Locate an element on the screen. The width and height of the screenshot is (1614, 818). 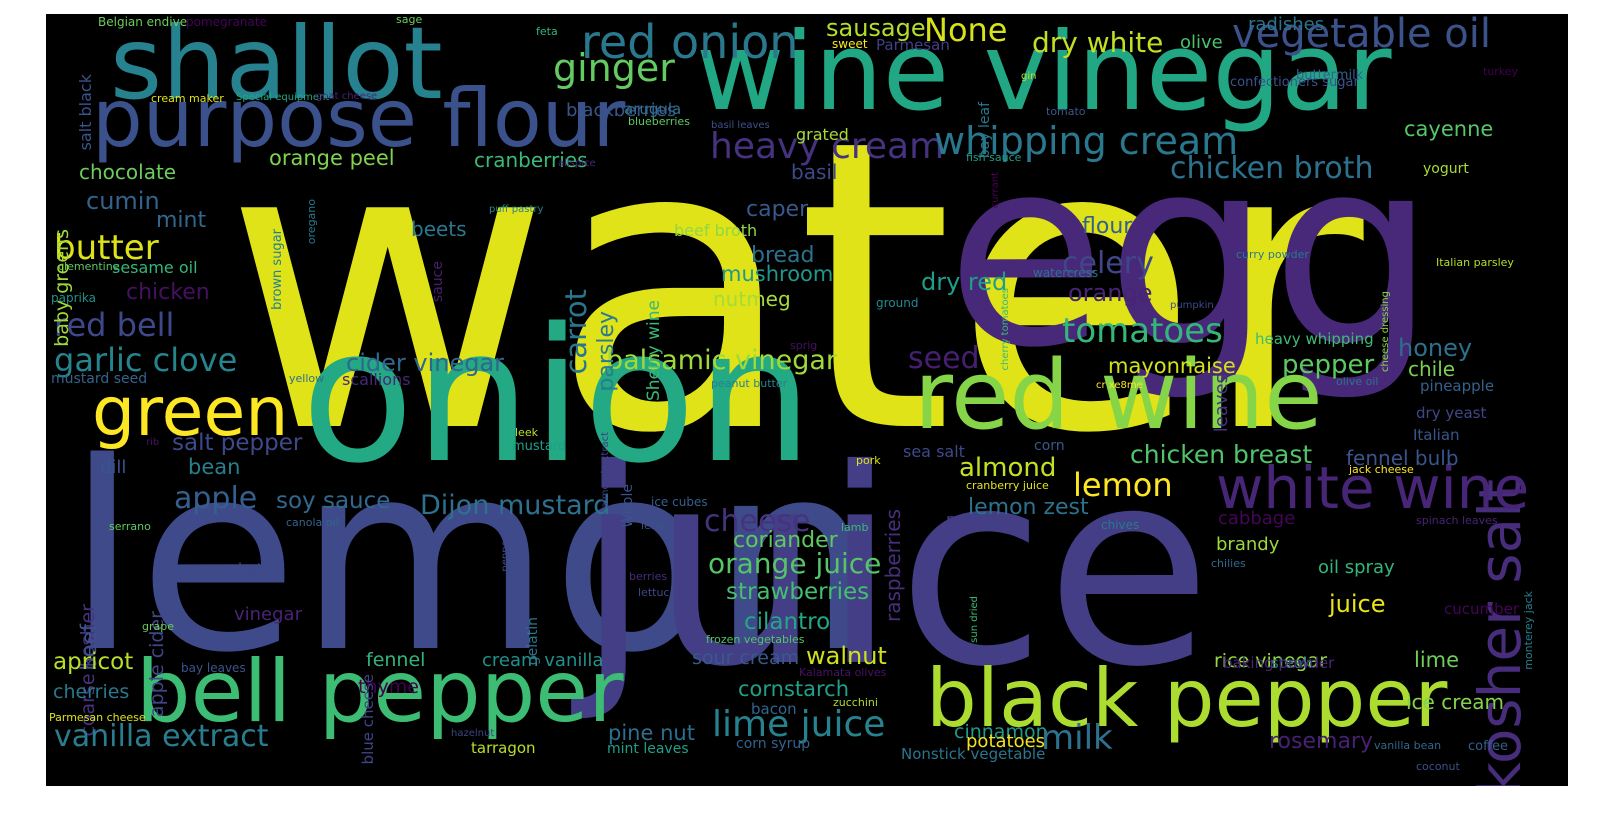
word-32: red bell is located at coordinates (114, 325).